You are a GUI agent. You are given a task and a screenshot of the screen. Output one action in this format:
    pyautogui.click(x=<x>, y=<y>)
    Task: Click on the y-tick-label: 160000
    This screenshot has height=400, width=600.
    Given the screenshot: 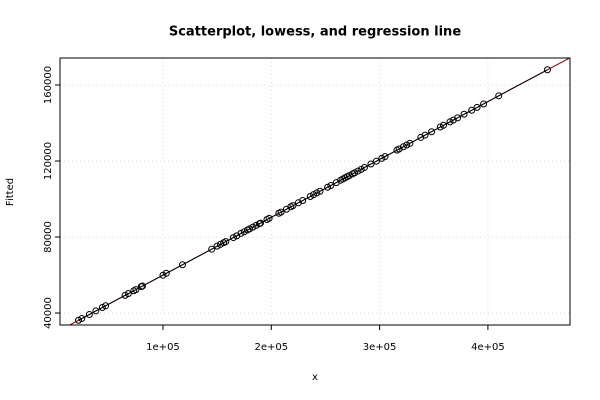 What is the action you would take?
    pyautogui.click(x=48, y=85)
    